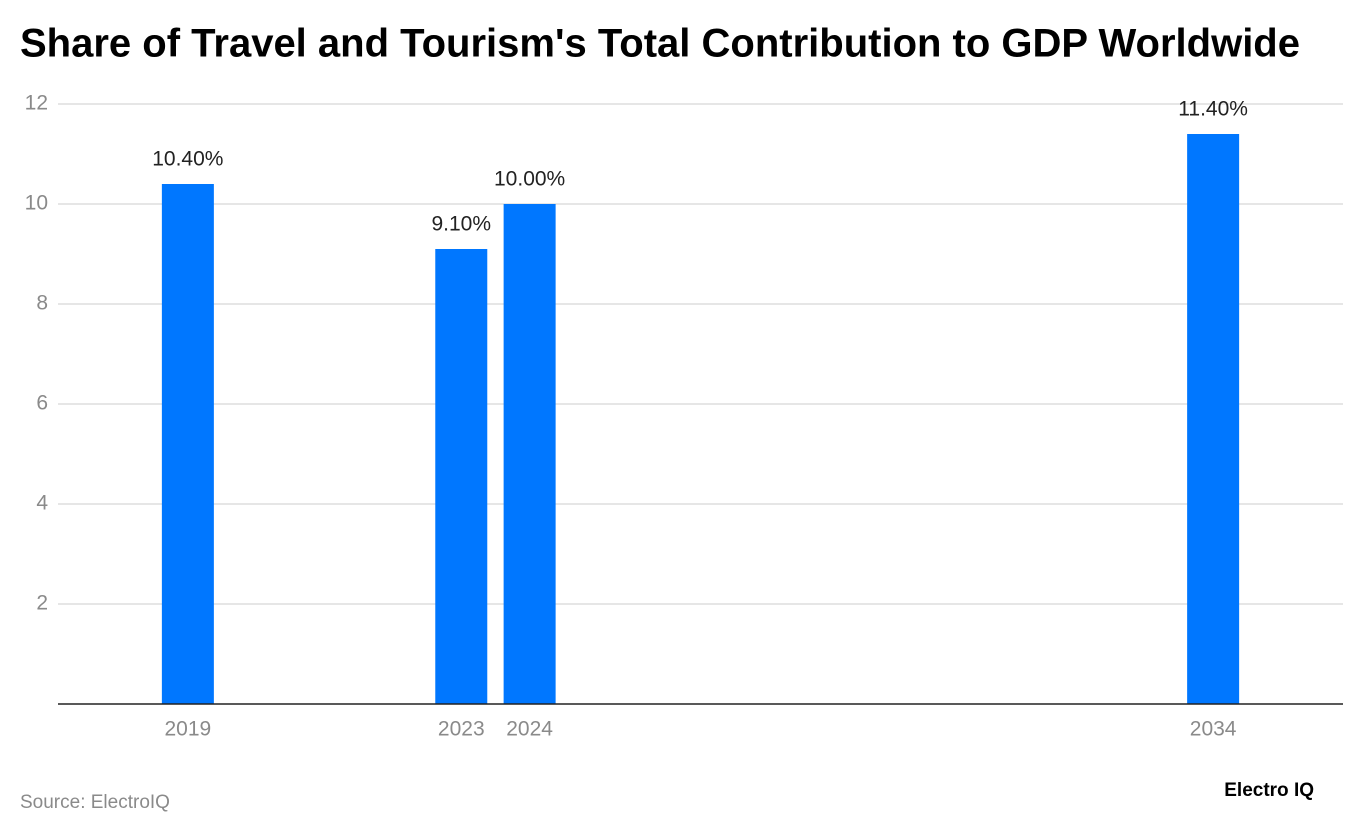  I want to click on data-label: 11.40%, so click(1213, 109).